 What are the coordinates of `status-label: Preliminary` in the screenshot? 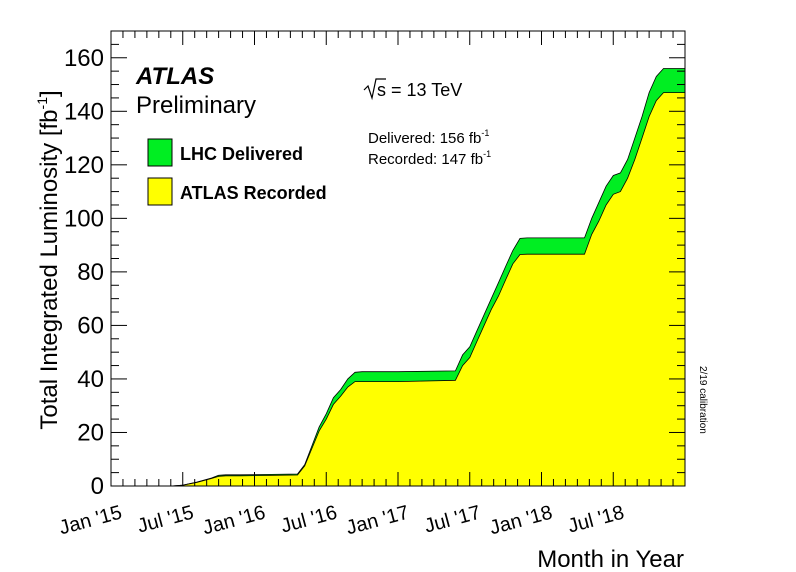 It's located at (196, 105).